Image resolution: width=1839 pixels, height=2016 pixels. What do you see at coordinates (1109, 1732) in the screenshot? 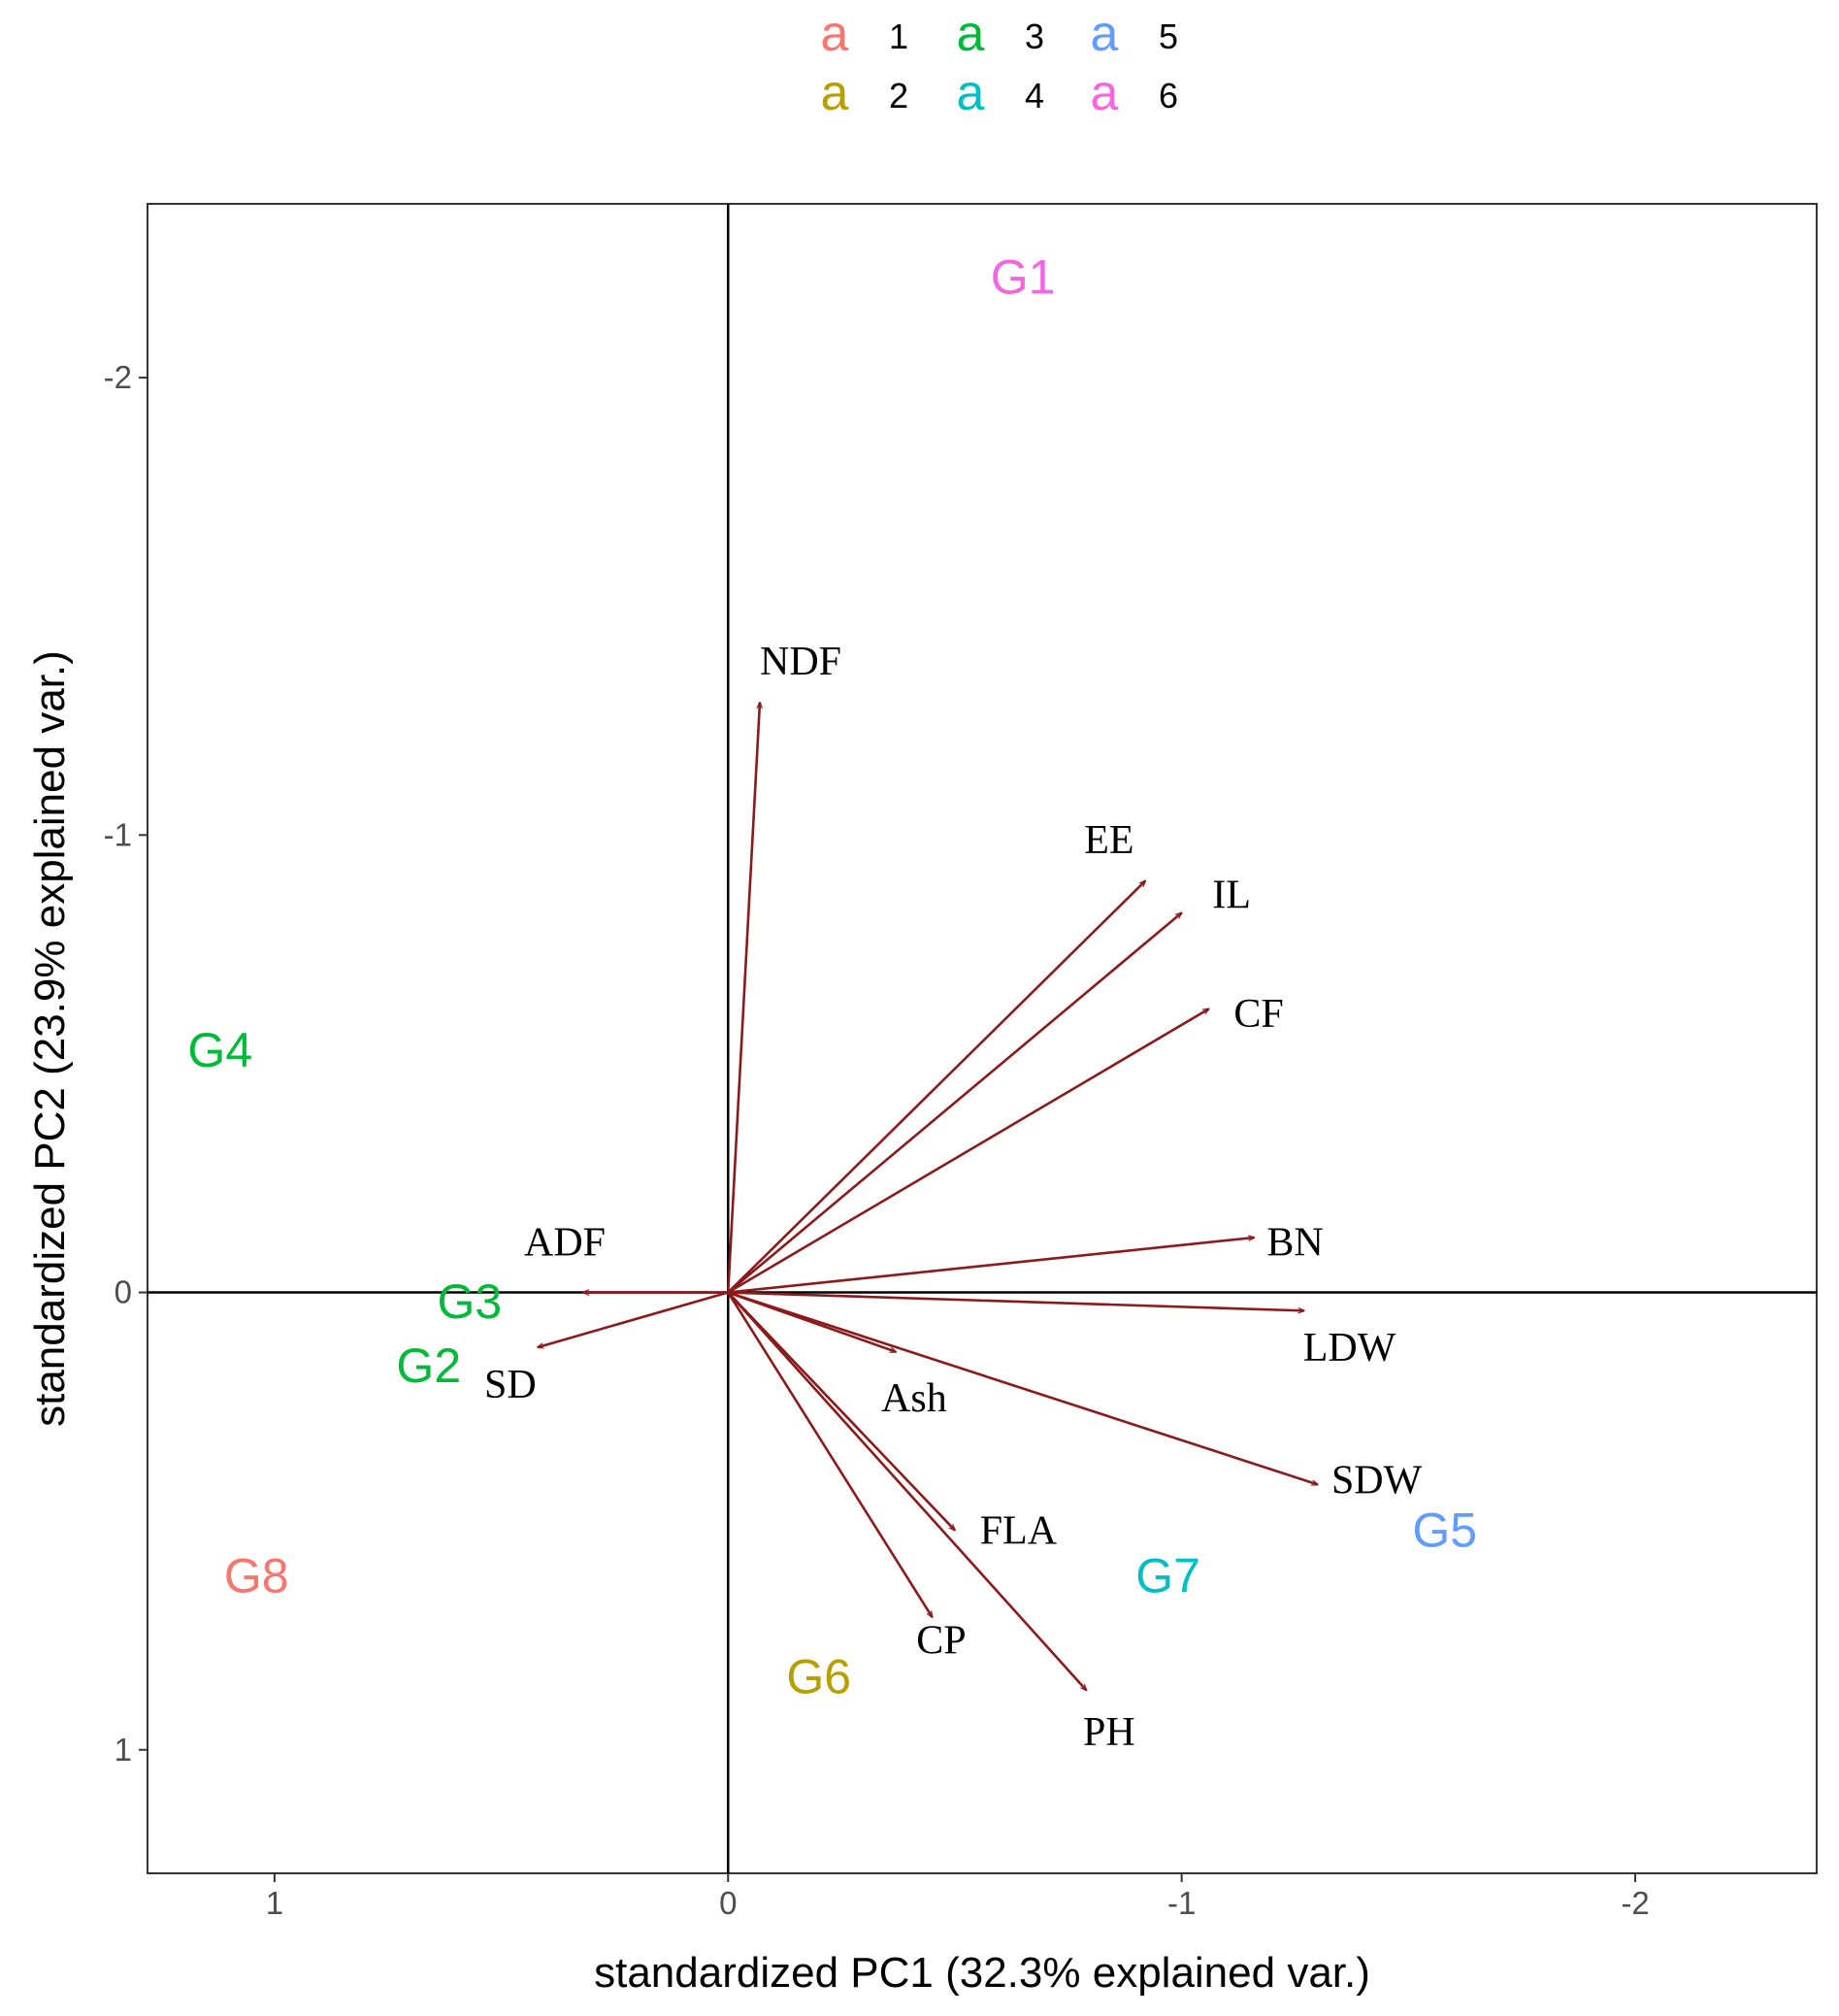
I see `loading-label-ph: PH` at bounding box center [1109, 1732].